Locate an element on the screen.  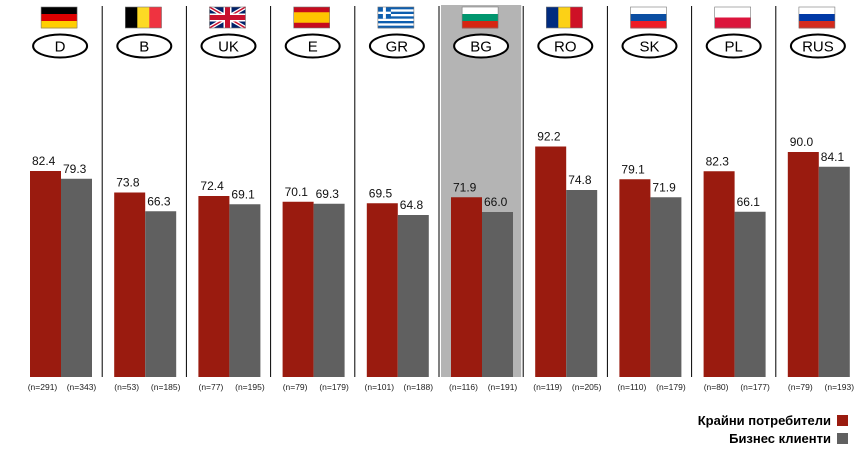
value-label-b-business: 66.3 is located at coordinates (159, 201).